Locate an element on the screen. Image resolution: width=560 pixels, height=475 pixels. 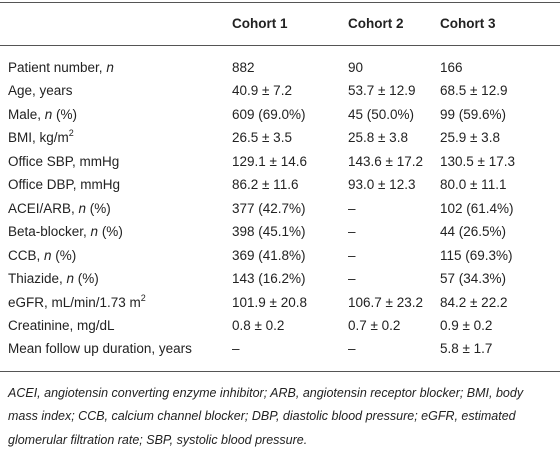
cell-value: 0.9 ± 0.2 is located at coordinates (466, 325).